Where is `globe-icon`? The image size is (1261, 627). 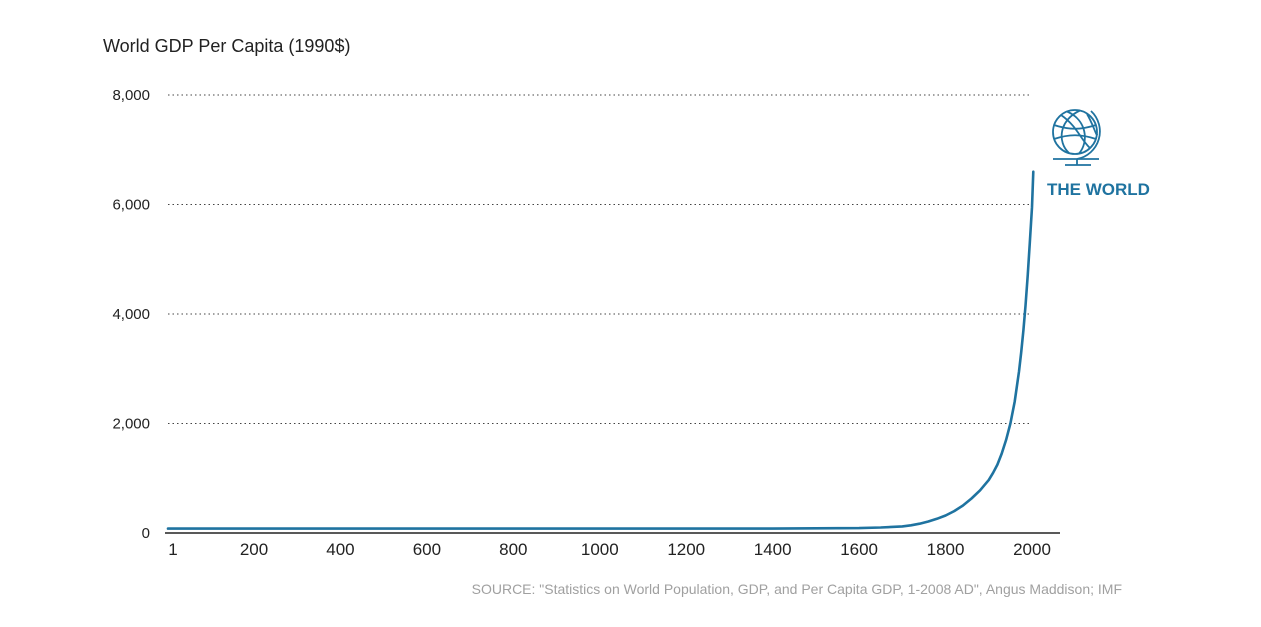 globe-icon is located at coordinates (1076, 137).